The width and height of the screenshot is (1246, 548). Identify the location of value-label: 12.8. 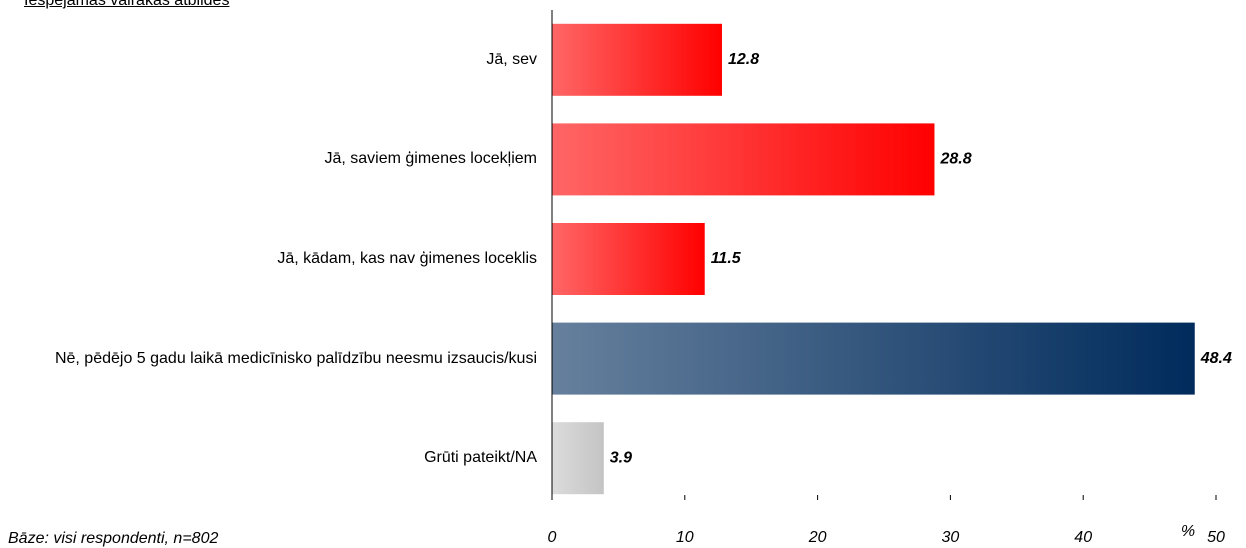
(743, 59).